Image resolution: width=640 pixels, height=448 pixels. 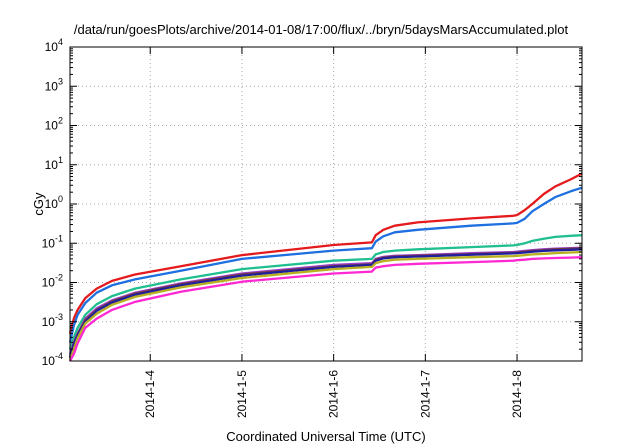 What do you see at coordinates (325, 436) in the screenshot?
I see `x-axis-label: Coordinated Universal Time (UTC)` at bounding box center [325, 436].